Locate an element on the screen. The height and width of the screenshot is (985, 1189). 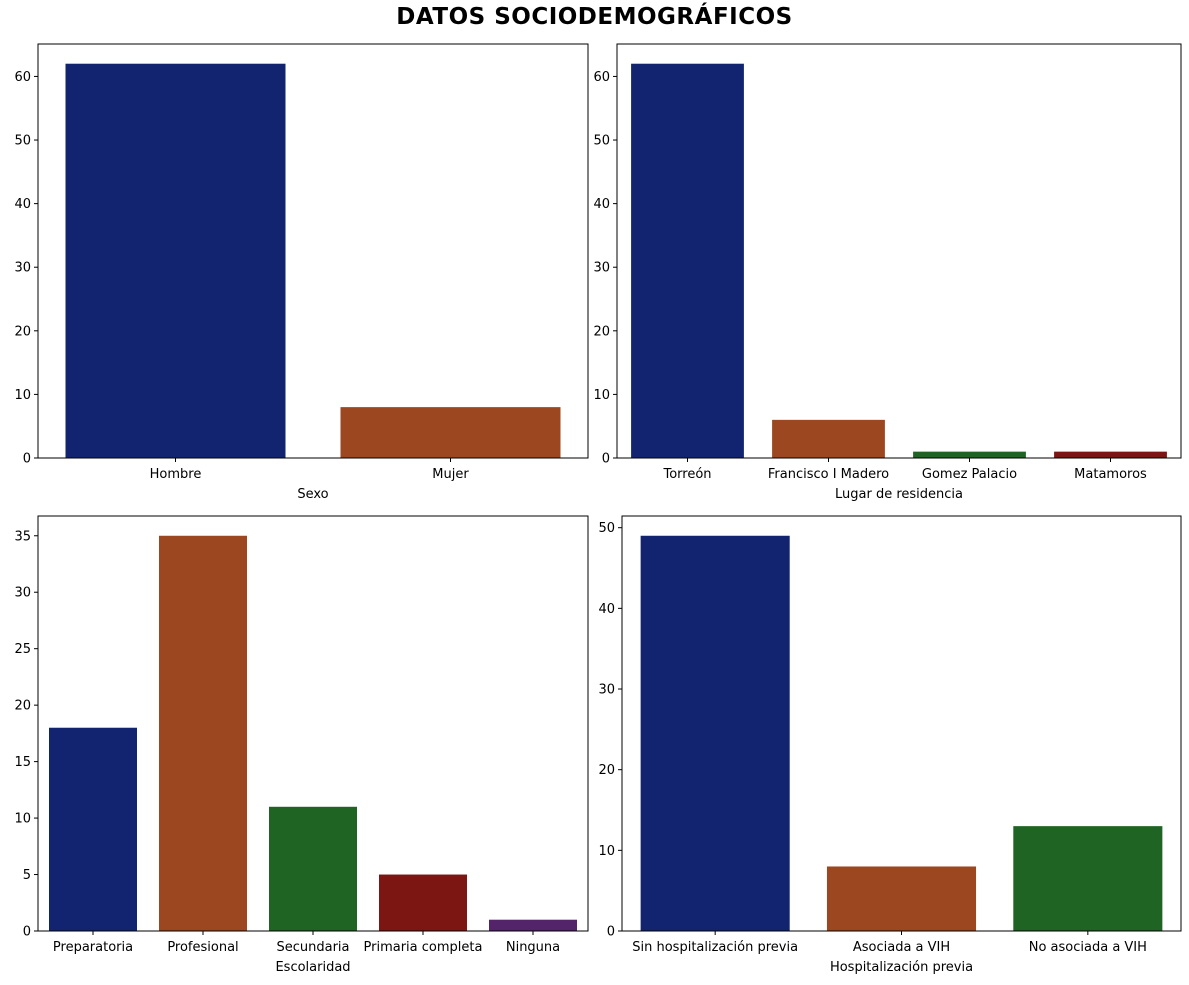
x-axis-label: Lugar de residencia is located at coordinates (899, 494).